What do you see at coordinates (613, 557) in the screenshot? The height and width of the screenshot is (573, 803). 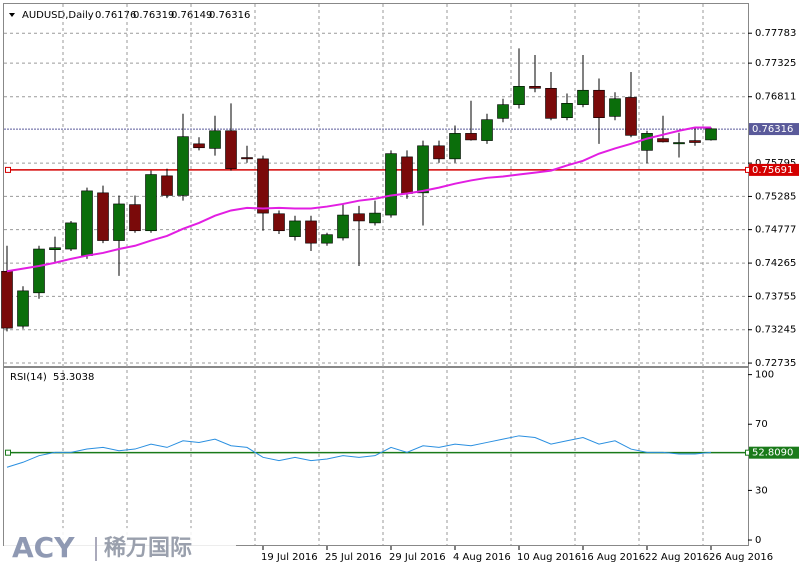 I see `x-tick-label: 16 Aug 2016` at bounding box center [613, 557].